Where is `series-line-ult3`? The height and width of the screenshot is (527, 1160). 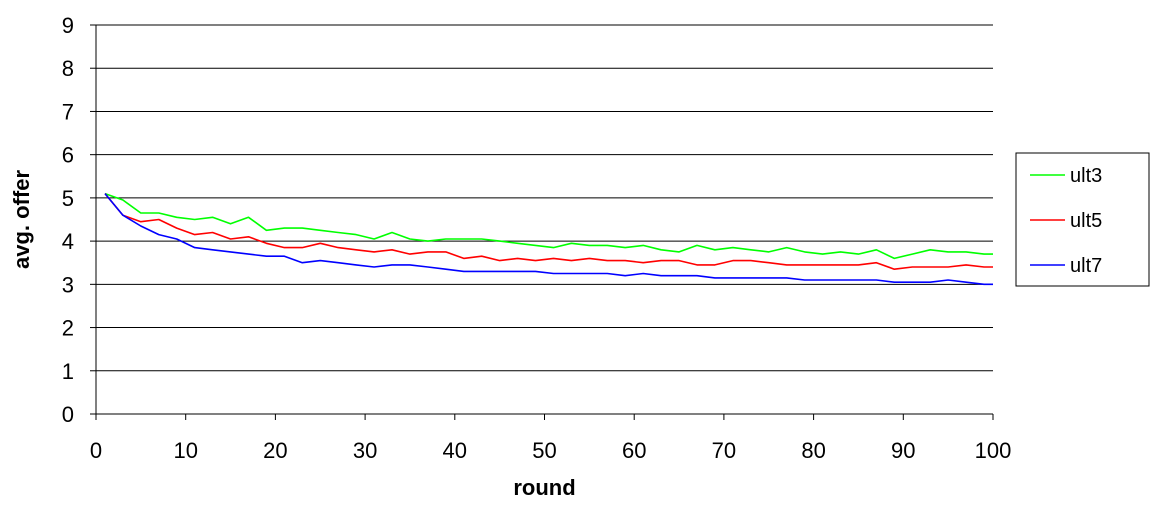
series-line-ult3 is located at coordinates (548, 226).